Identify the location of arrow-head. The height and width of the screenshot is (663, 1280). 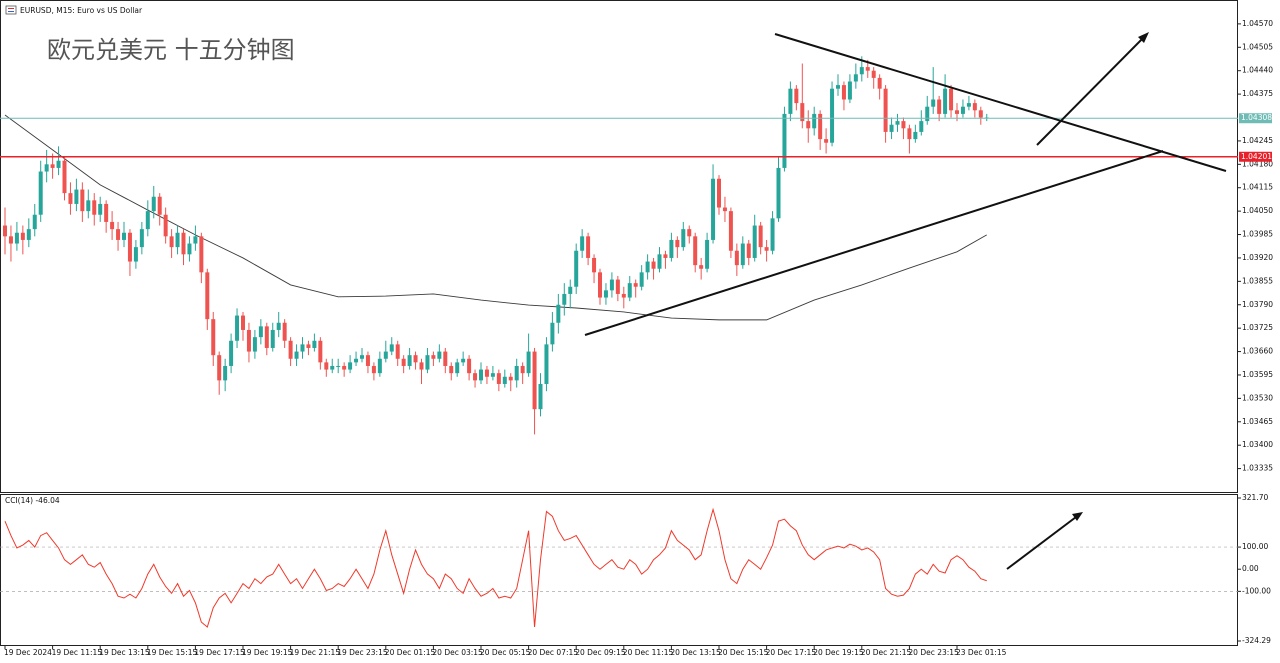
(1143, 37).